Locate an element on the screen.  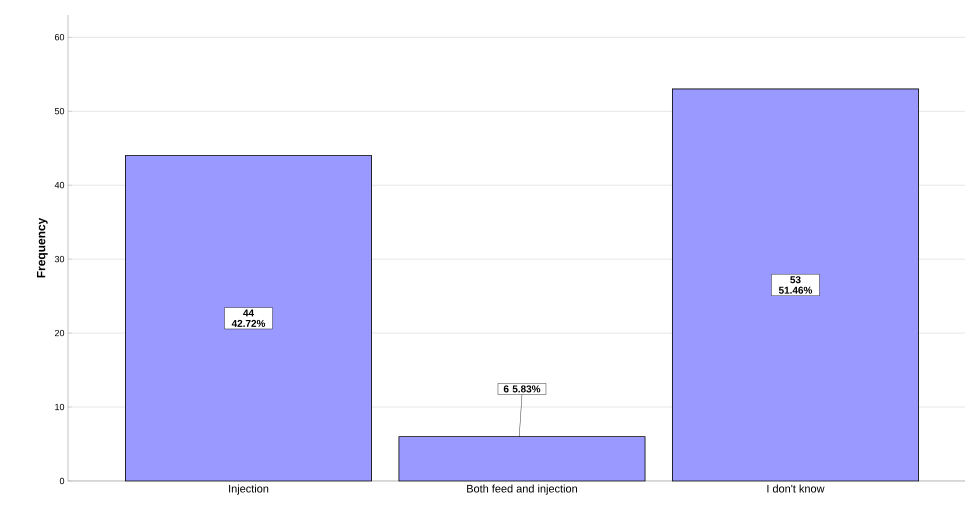
y-axis-title: Frequency is located at coordinates (42, 248).